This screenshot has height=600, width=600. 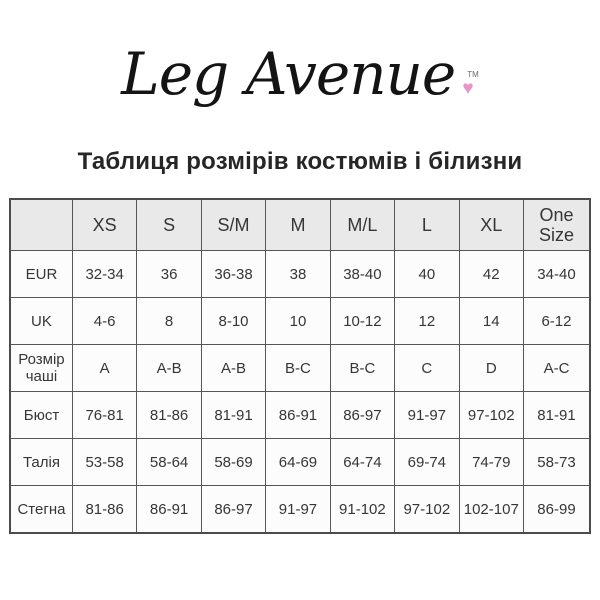 What do you see at coordinates (41, 368) in the screenshot?
I see `row-label-cell: Розмір чаші` at bounding box center [41, 368].